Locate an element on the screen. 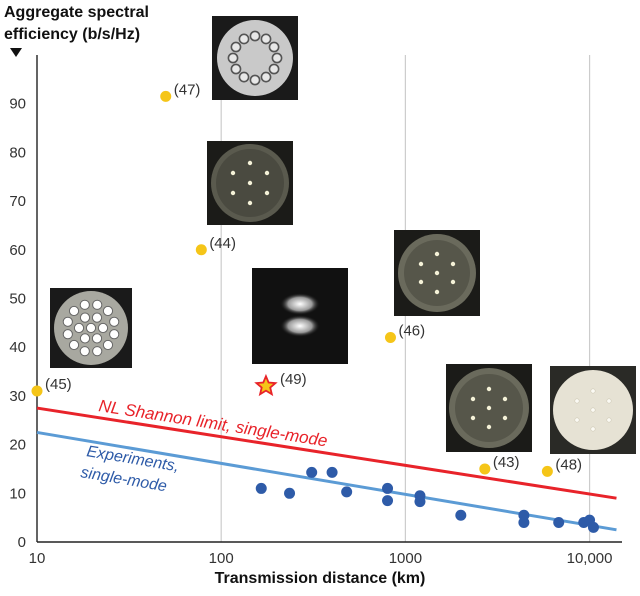 The height and width of the screenshot is (596, 640). x-tick-10,000: 10,000 is located at coordinates (590, 558).